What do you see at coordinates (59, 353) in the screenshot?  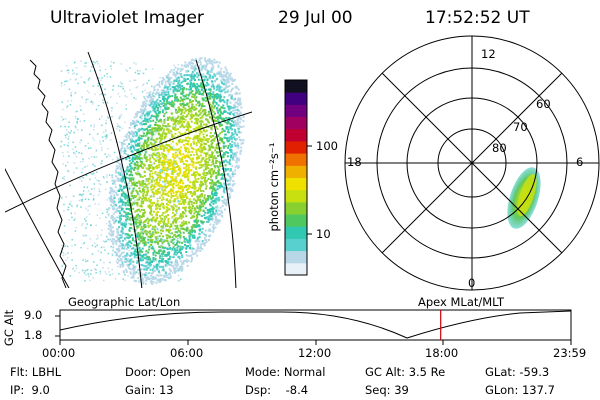 I see `orbit-x-tick: 00:00` at bounding box center [59, 353].